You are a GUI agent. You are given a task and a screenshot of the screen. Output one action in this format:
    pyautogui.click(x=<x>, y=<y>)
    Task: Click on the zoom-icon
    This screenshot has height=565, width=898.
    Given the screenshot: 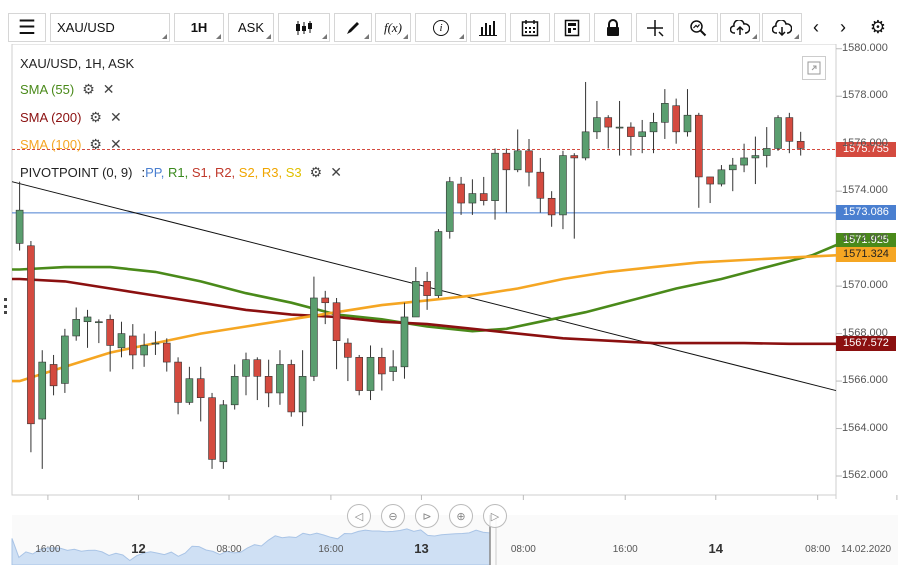 What is the action you would take?
    pyautogui.click(x=698, y=27)
    